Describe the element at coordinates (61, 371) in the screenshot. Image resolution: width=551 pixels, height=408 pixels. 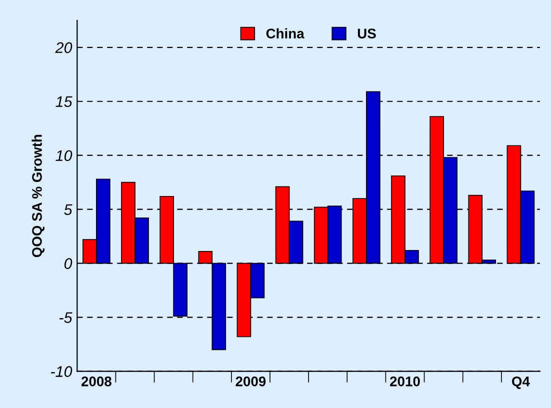
I see `y-tick-label: -10` at that location.